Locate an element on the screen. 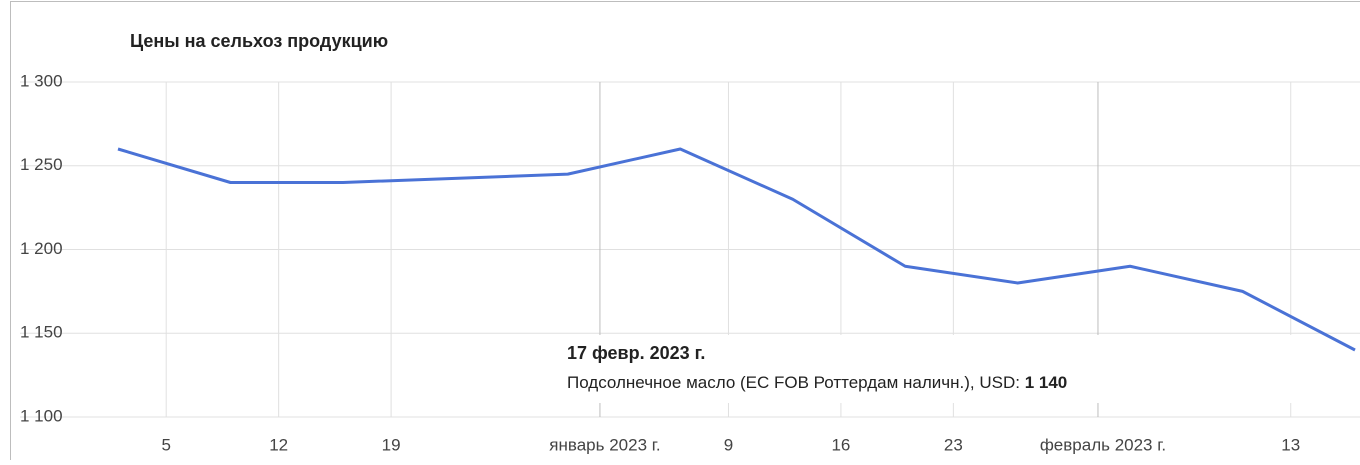  y-tick-label: 1 200 is located at coordinates (41, 248).